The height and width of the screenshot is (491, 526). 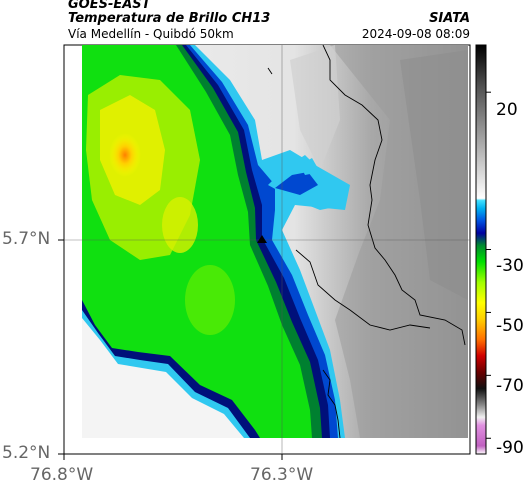 I want to click on colorbar, so click(x=481, y=249).